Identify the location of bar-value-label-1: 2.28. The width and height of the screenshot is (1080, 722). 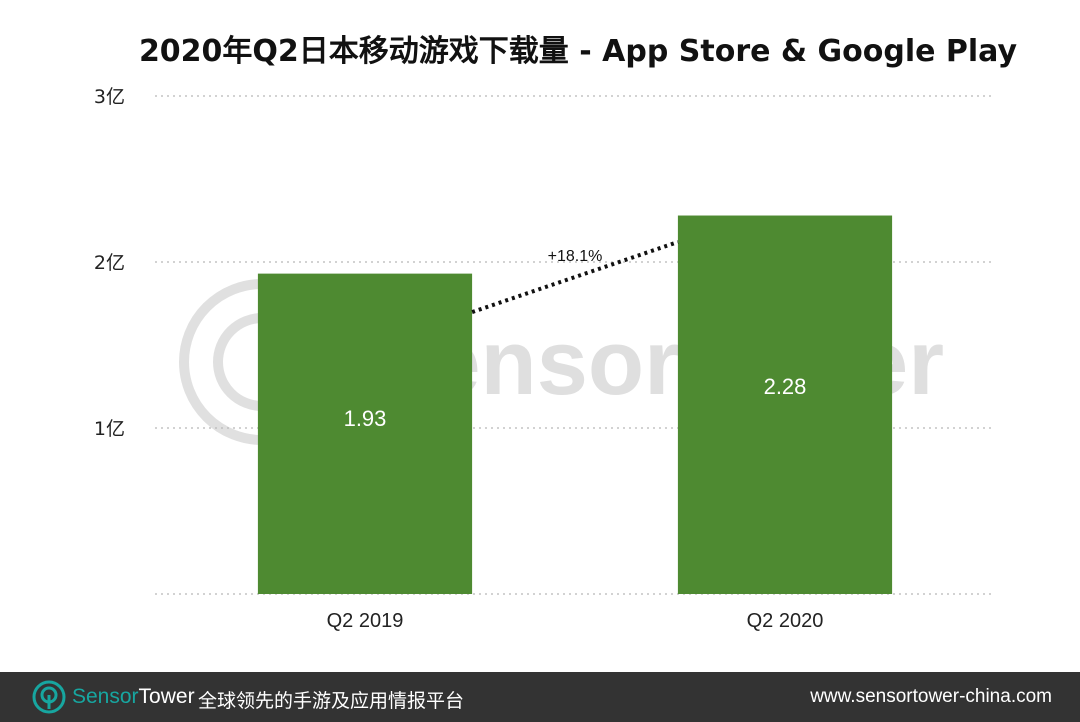
(785, 386).